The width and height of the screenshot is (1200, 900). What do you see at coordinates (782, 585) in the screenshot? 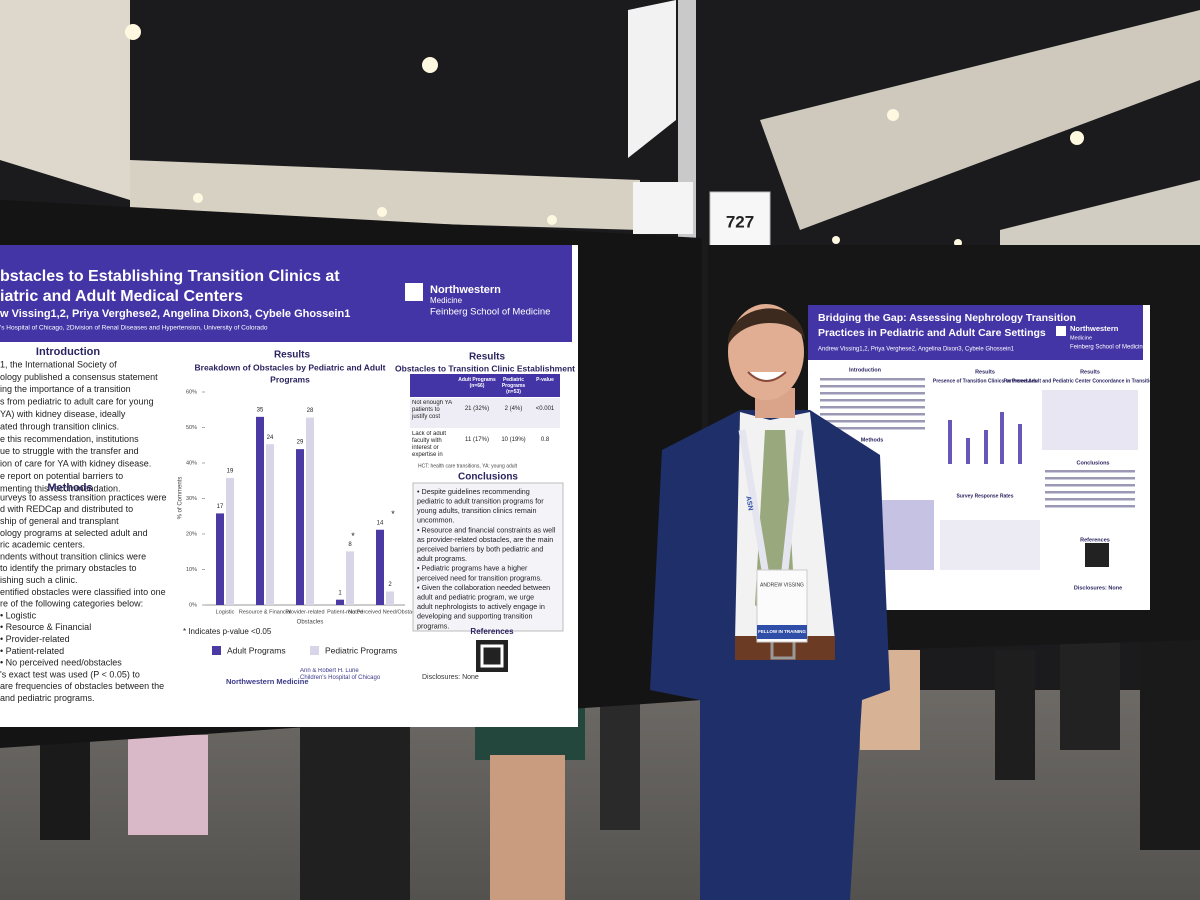
I see `badge-name: ANDREW VISSING` at bounding box center [782, 585].